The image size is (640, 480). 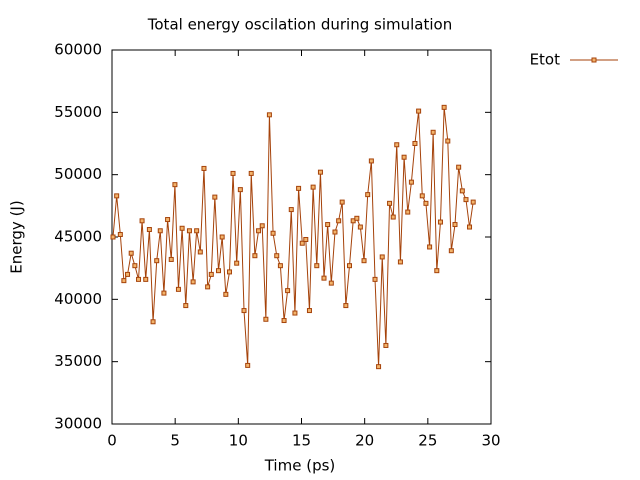 I want to click on y-axis-label: Energy (J), so click(x=17, y=236).